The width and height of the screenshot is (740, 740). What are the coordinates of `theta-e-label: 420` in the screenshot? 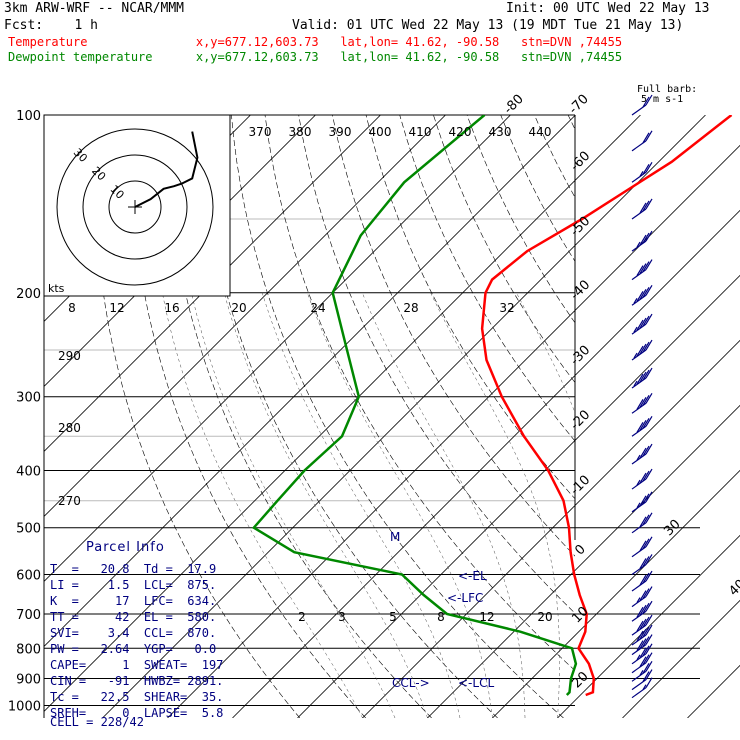 It's located at (460, 132).